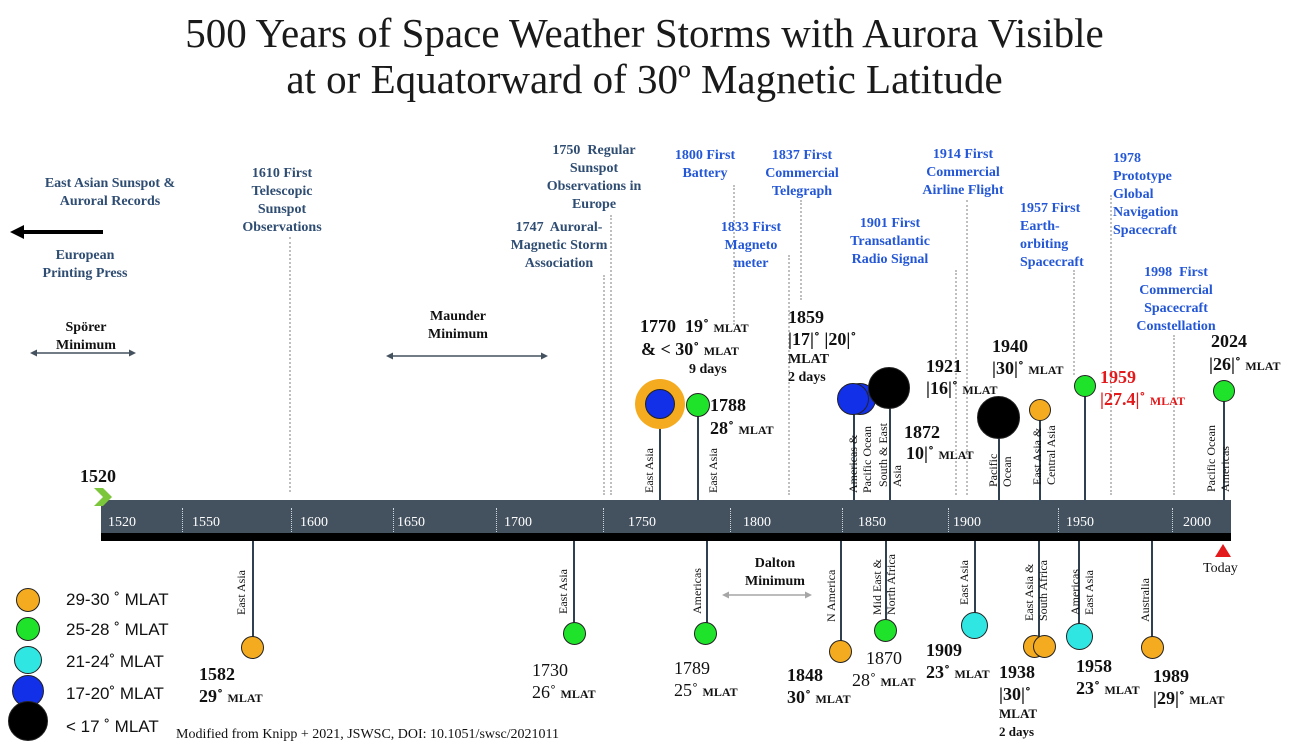 The width and height of the screenshot is (1289, 750). I want to click on event-1788-region: East Asia, so click(713, 470).